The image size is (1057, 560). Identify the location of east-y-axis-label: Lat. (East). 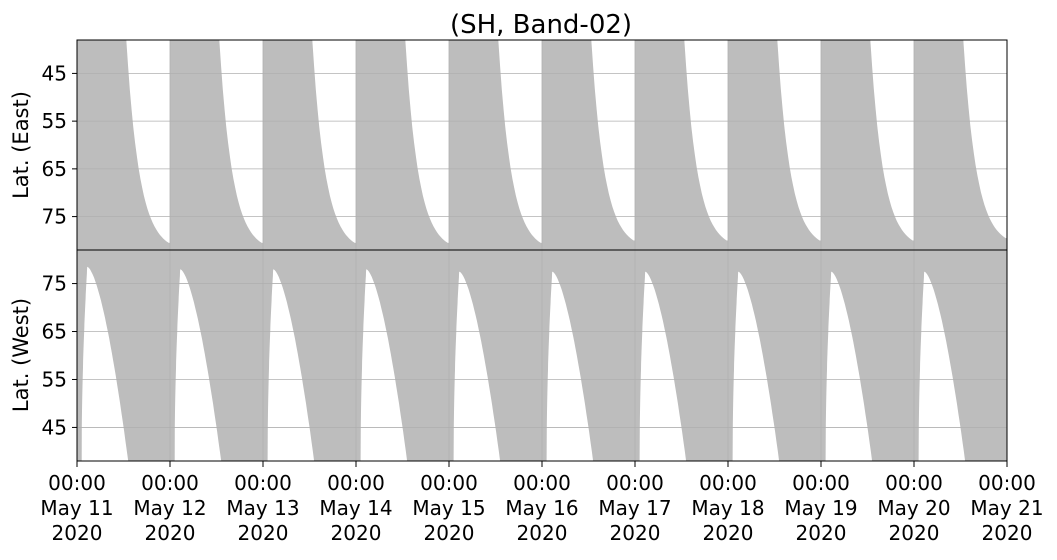
(21, 145).